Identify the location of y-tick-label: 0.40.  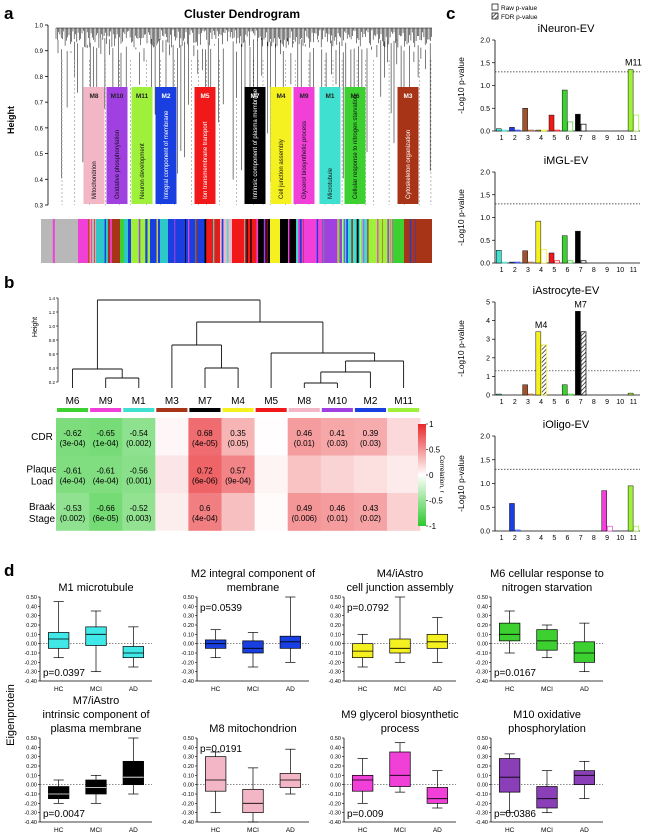
(31, 607).